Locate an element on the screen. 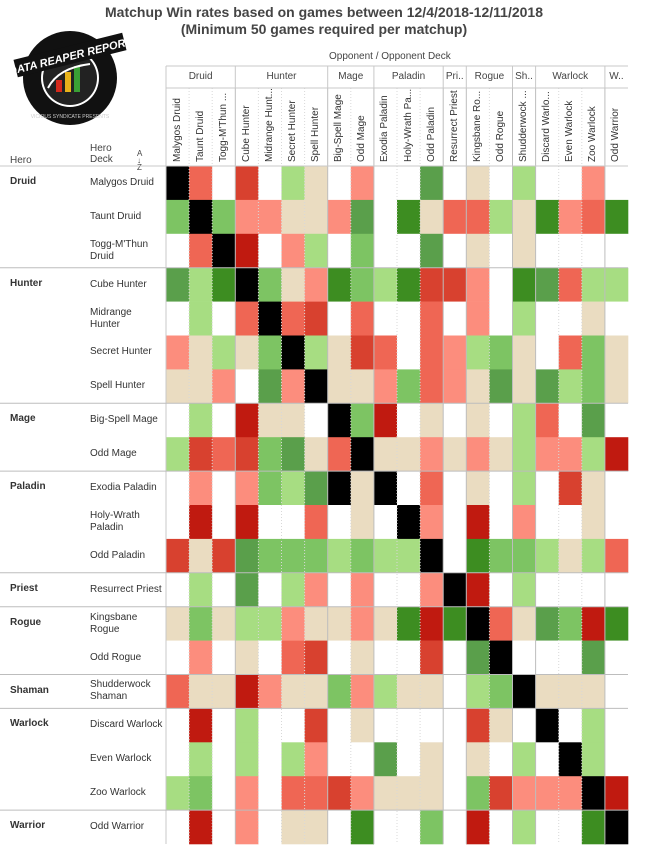 The height and width of the screenshot is (854, 648). column-group-header: Sh.. is located at coordinates (524, 76).